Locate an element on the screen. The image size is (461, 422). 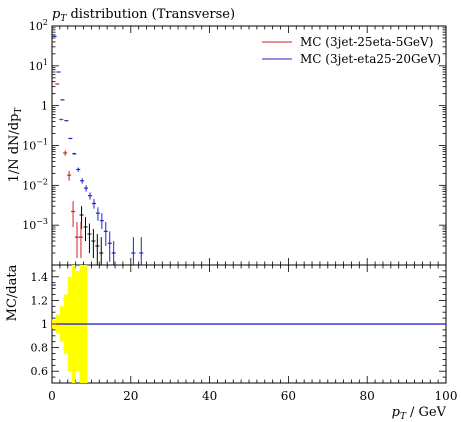
x-tick-label: 20 is located at coordinates (130, 396).